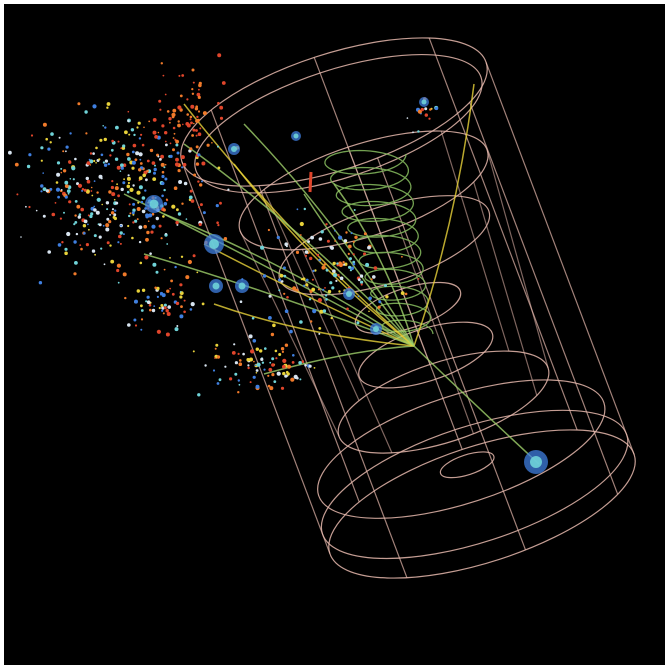  I want to click on detector-edge, so click(475, 241).